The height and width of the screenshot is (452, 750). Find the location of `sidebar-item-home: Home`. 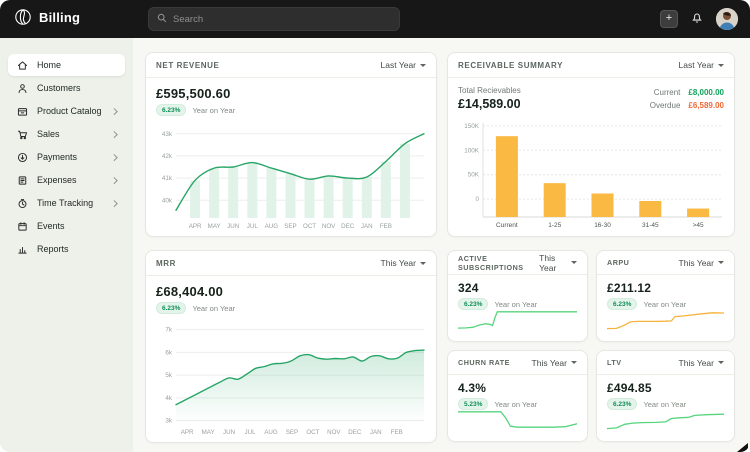

sidebar-item-home: Home is located at coordinates (66, 65).